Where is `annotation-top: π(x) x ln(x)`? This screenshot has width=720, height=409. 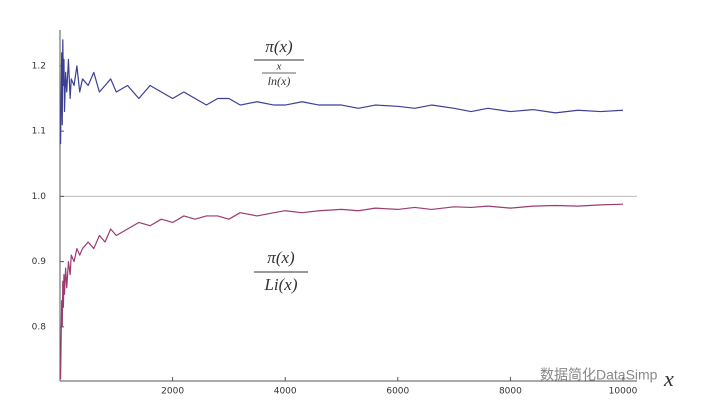 annotation-top: π(x) x ln(x) is located at coordinates (279, 62).